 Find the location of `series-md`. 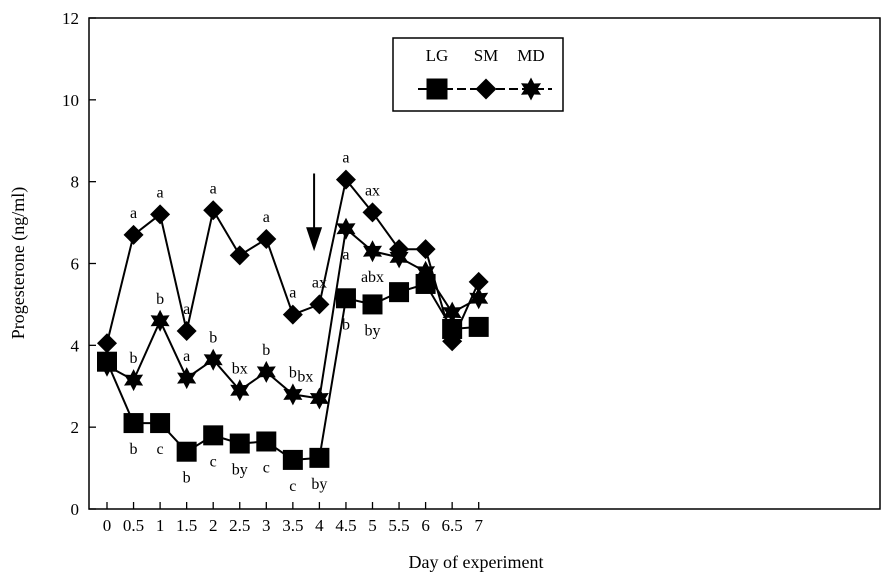

series-md is located at coordinates (293, 313).